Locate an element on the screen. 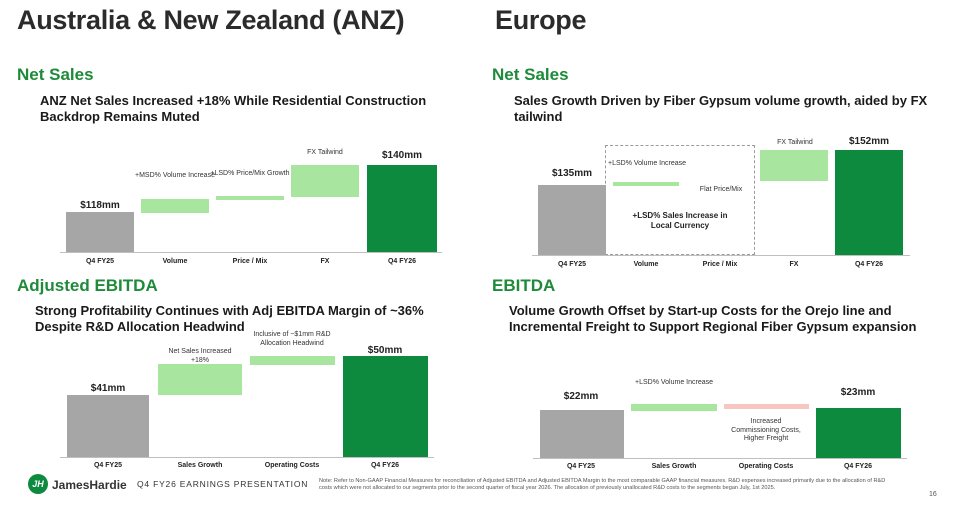 The width and height of the screenshot is (965, 505). anz-eb-bar-sales-growth is located at coordinates (200, 379).